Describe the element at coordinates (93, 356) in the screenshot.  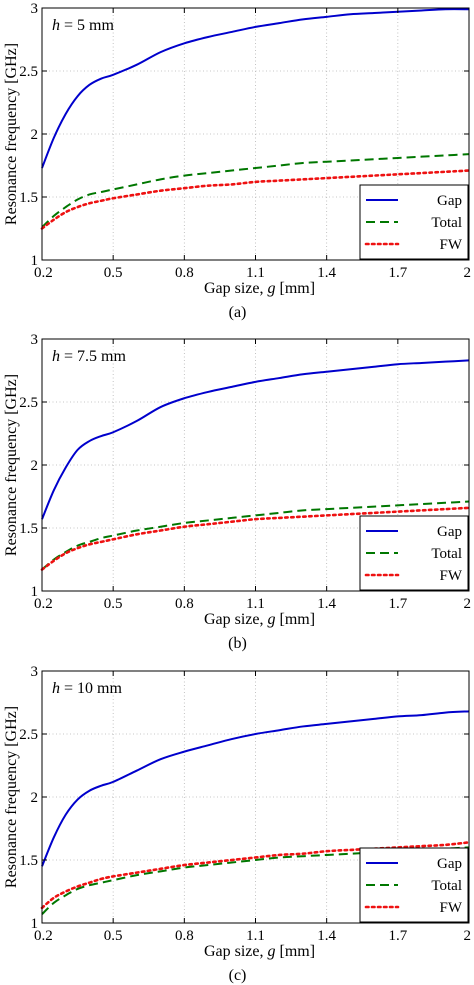
I see `annotation-value: = 7.5 mm` at that location.